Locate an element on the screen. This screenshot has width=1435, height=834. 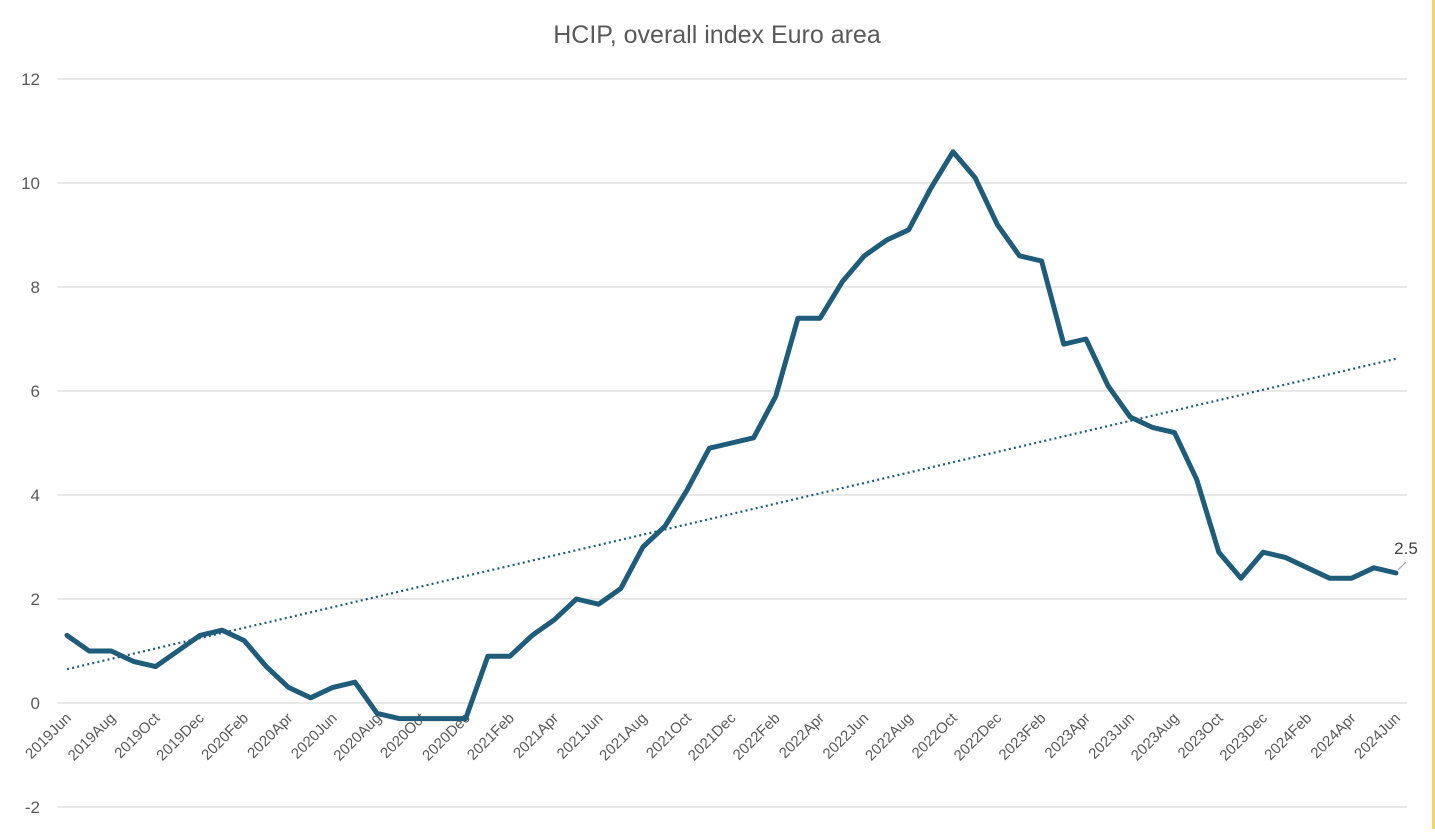
x-tick-label: 2022Apr is located at coordinates (802, 736).